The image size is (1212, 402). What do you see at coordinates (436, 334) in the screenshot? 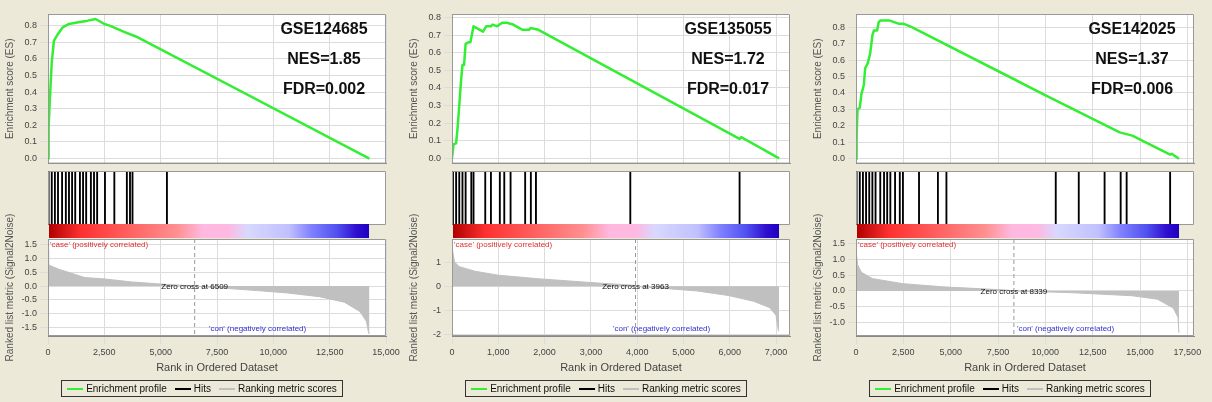
I see `y-tick-label: -2` at bounding box center [436, 334].